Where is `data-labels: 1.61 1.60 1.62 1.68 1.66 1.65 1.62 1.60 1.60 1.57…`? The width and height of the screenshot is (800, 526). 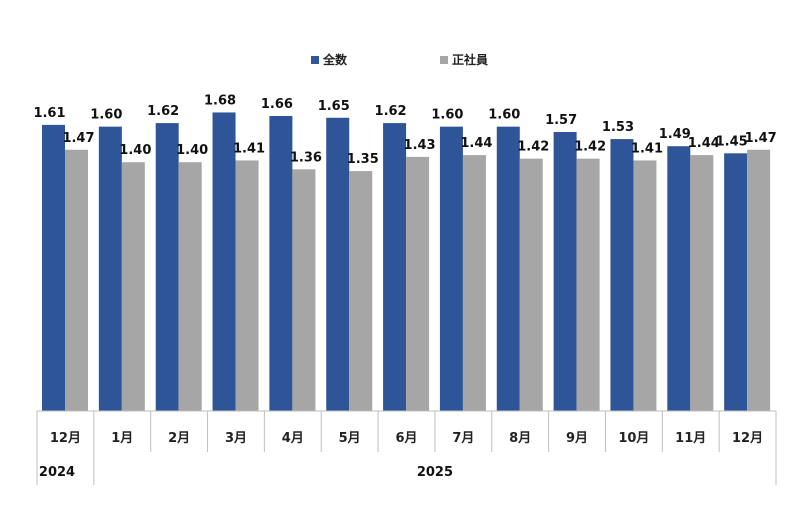
data-labels: 1.61 1.60 1.62 1.68 1.66 1.65 1.62 1.60 1.60 1.57… is located at coordinates (404, 130).